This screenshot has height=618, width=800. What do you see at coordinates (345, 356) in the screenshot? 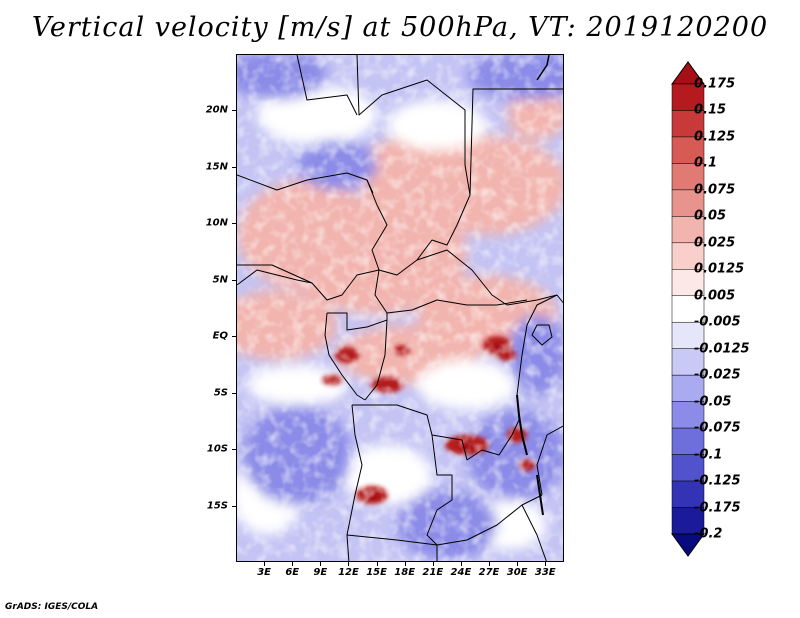
I see `gabon-coast` at bounding box center [345, 356].